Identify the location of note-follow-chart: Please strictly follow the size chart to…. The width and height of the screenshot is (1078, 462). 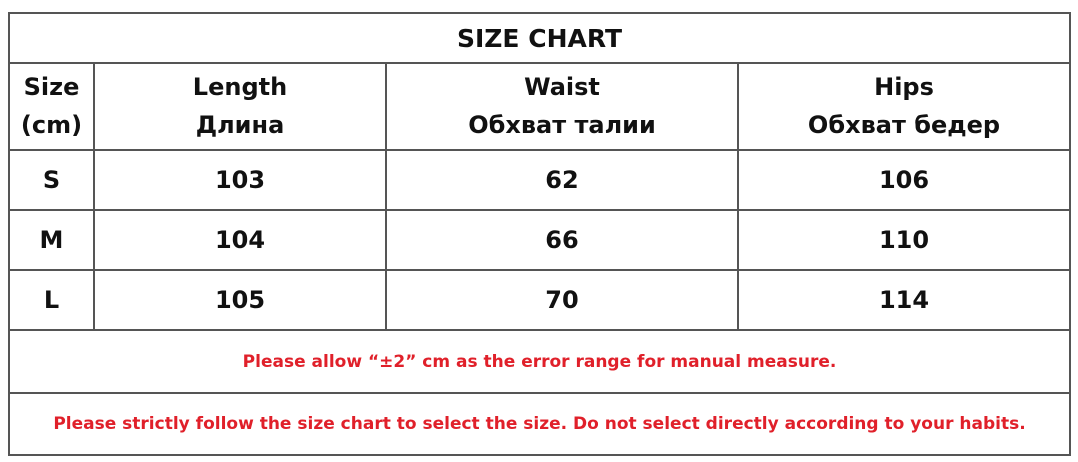
(539, 424).